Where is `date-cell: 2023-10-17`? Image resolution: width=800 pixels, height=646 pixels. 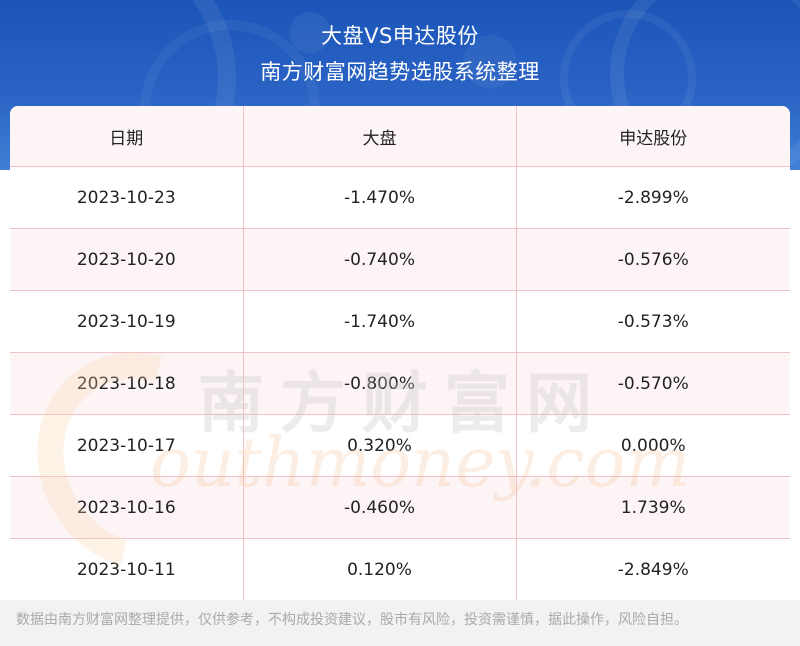 date-cell: 2023-10-17 is located at coordinates (127, 445).